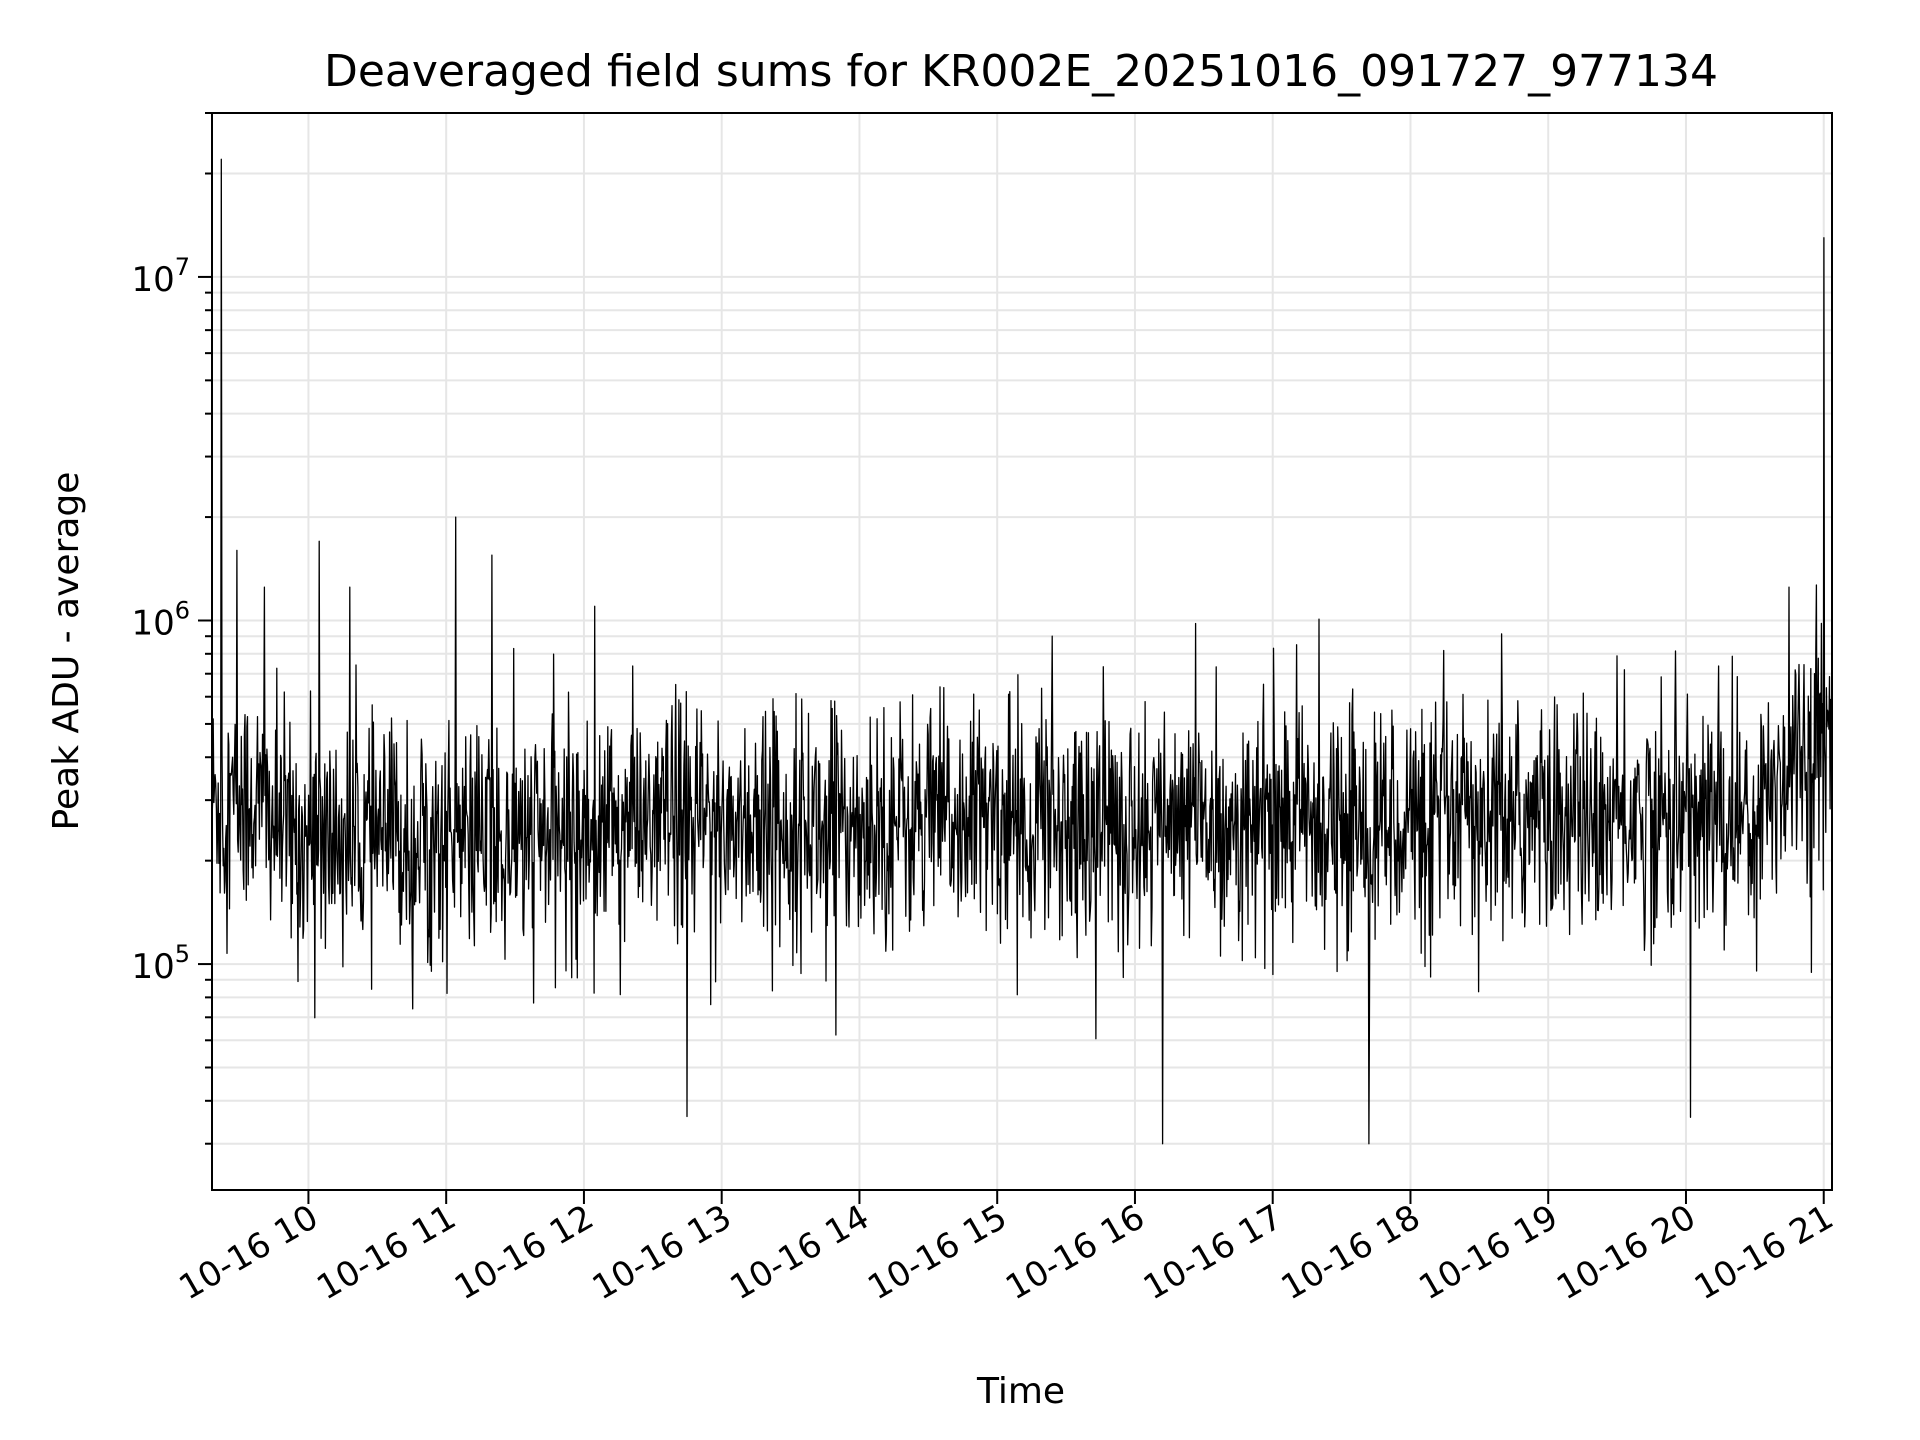  What do you see at coordinates (160, 963) in the screenshot?
I see `y-tick-label: 10⁵` at bounding box center [160, 963].